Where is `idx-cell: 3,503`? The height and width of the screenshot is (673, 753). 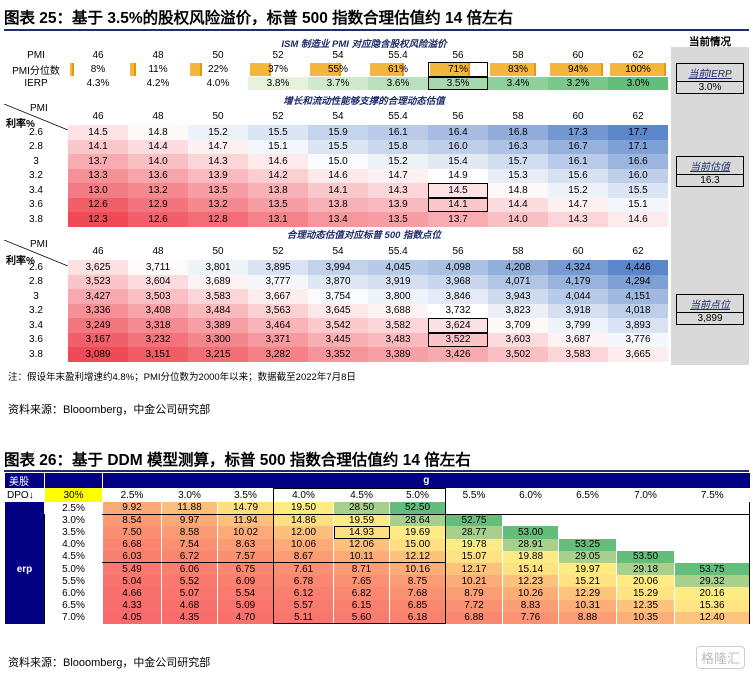
idx-cell: 3,503 is located at coordinates (158, 296).